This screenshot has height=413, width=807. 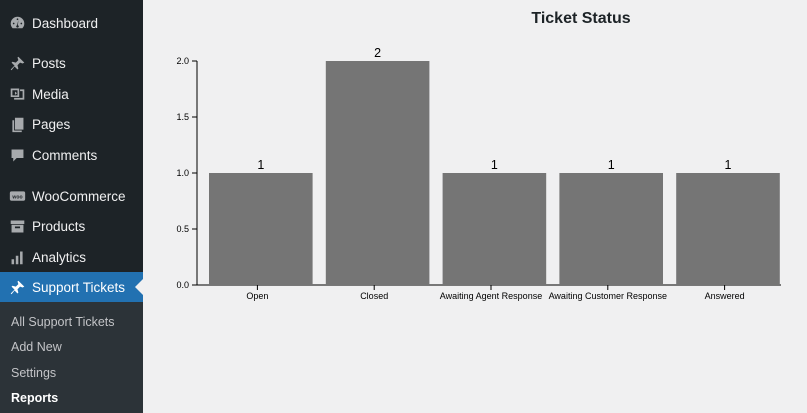 I want to click on menu-item-label: WooCommerce, so click(x=79, y=196).